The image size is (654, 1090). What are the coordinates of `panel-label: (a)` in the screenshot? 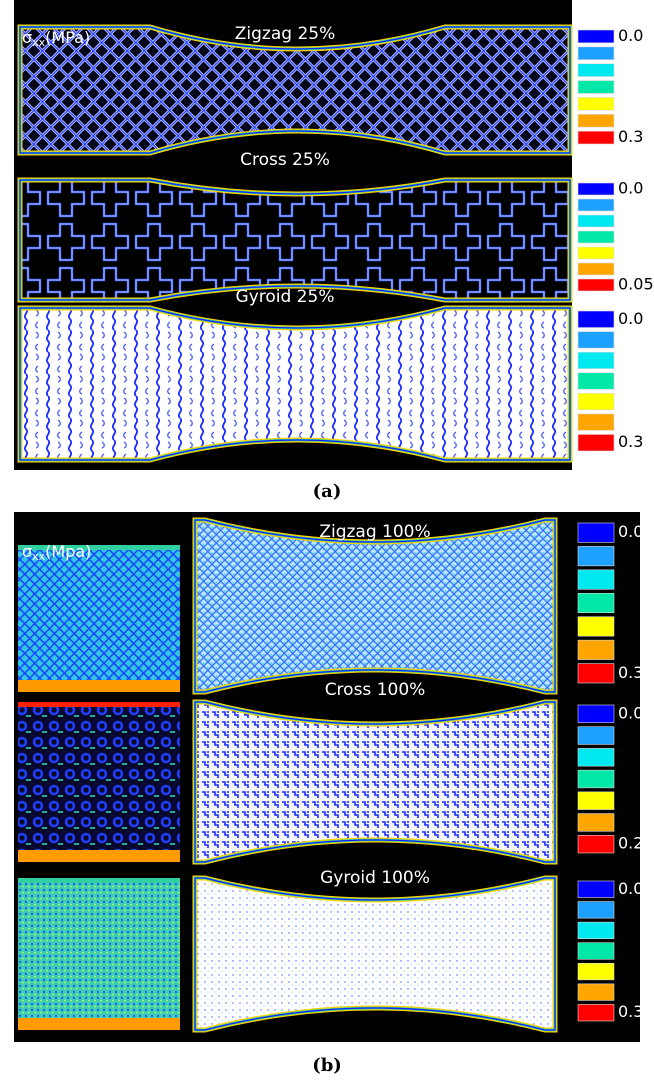 It's located at (327, 491).